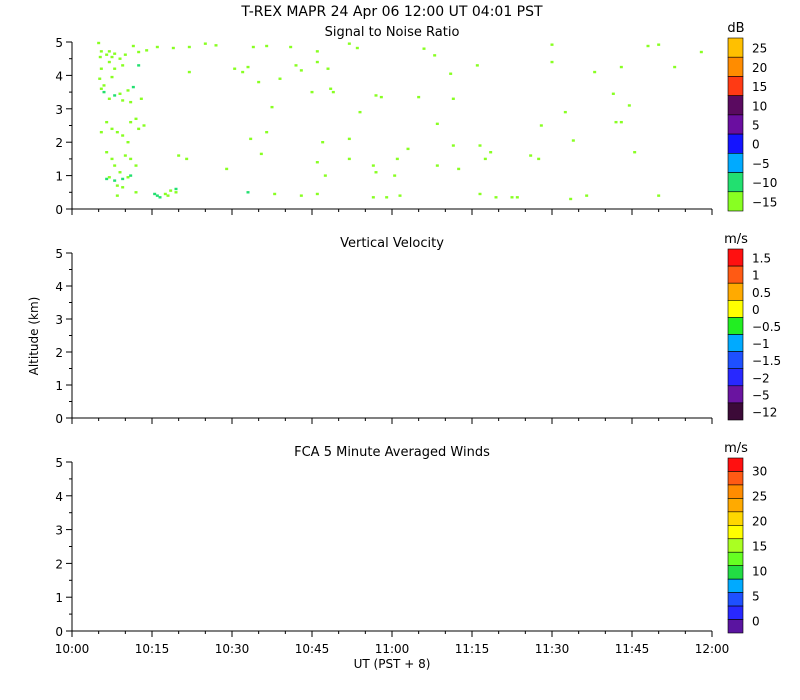 The image size is (800, 700). What do you see at coordinates (59, 598) in the screenshot?
I see `y-tick-label: 1` at bounding box center [59, 598].